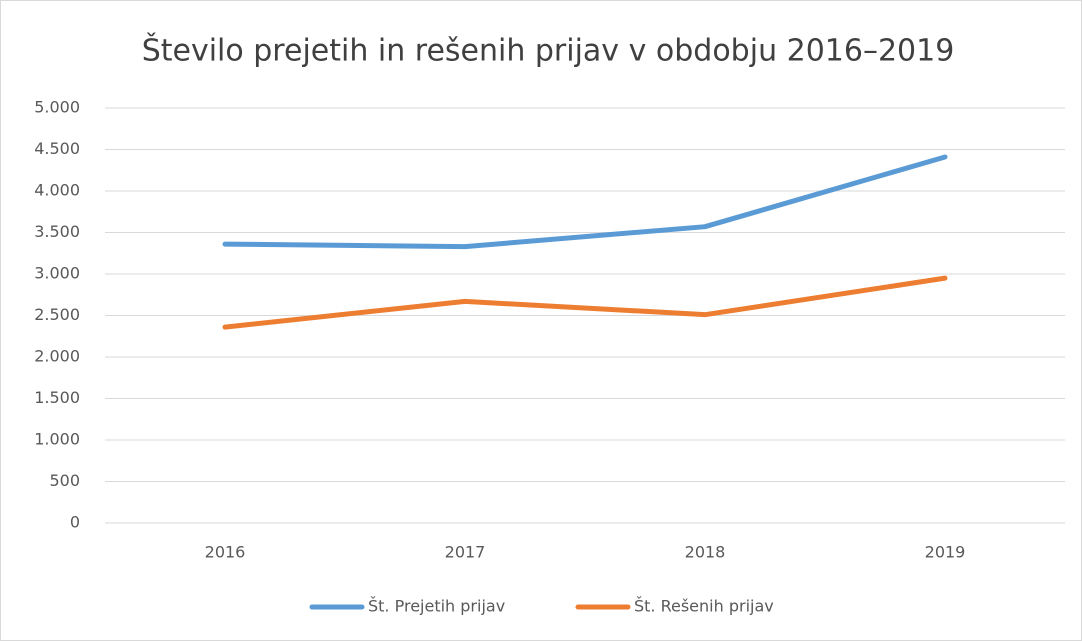  Describe the element at coordinates (225, 552) in the screenshot. I see `x-tick-label: 2016` at that location.